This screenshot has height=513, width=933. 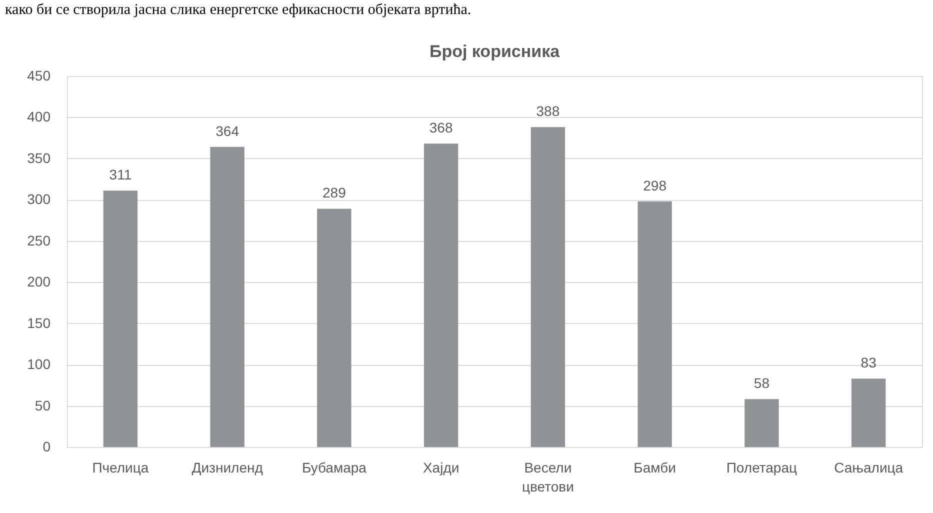 I want to click on x-tick-label: Бубамара, so click(x=334, y=468).